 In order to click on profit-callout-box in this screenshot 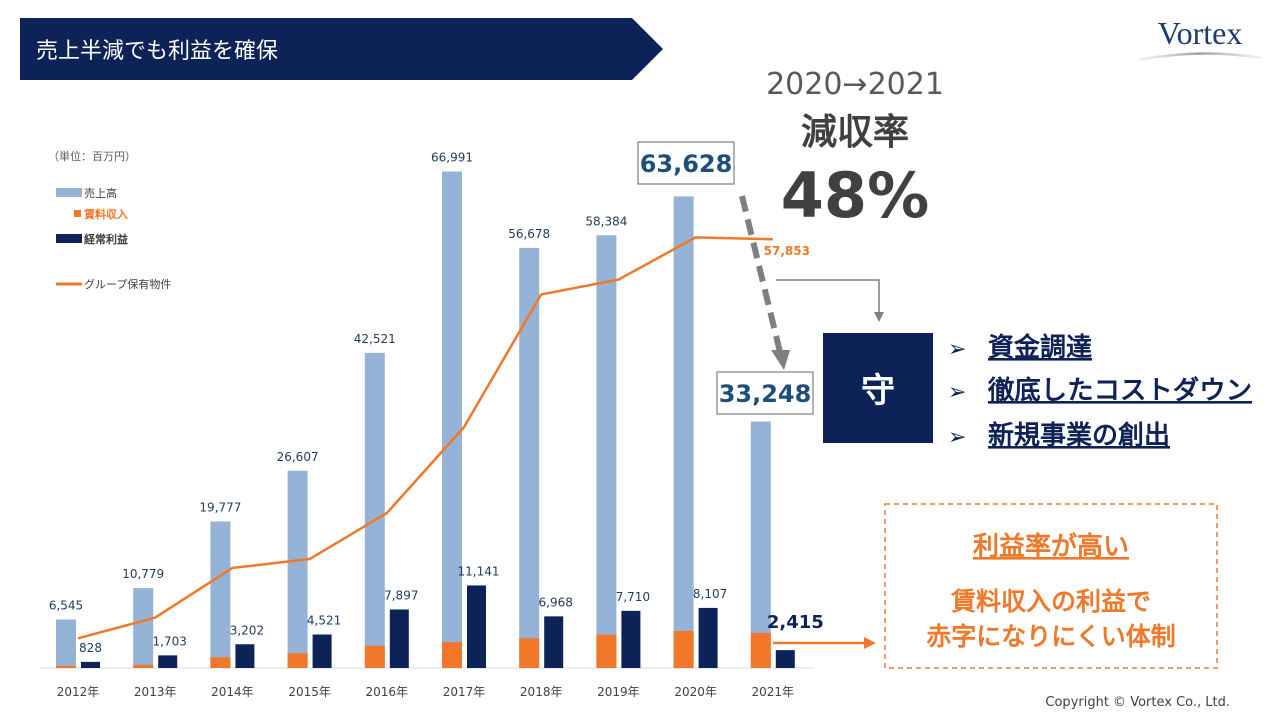, I will do `click(1051, 586)`.